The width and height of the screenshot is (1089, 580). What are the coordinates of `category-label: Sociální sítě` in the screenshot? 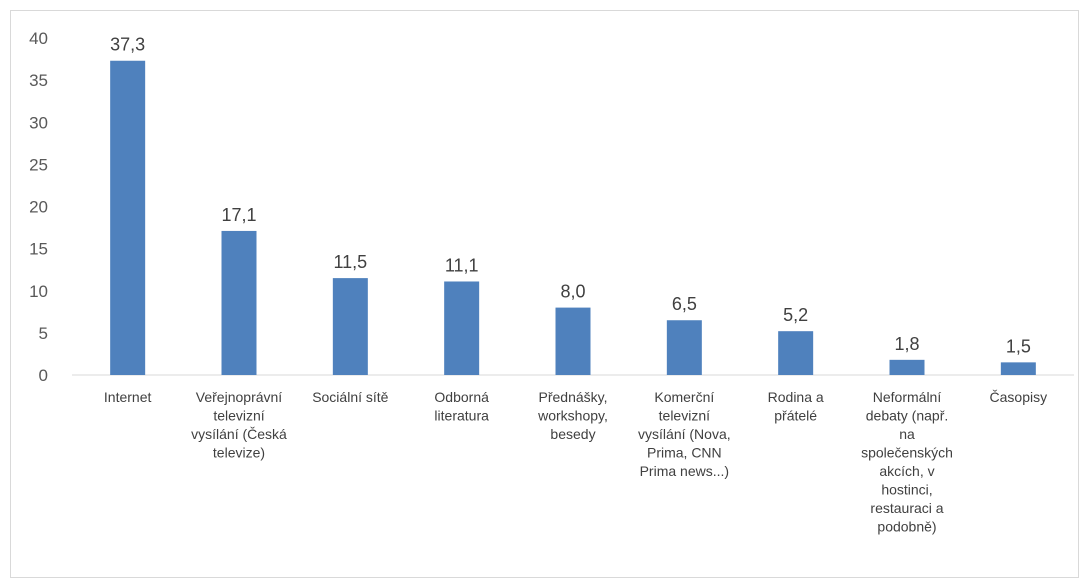 It's located at (350, 397).